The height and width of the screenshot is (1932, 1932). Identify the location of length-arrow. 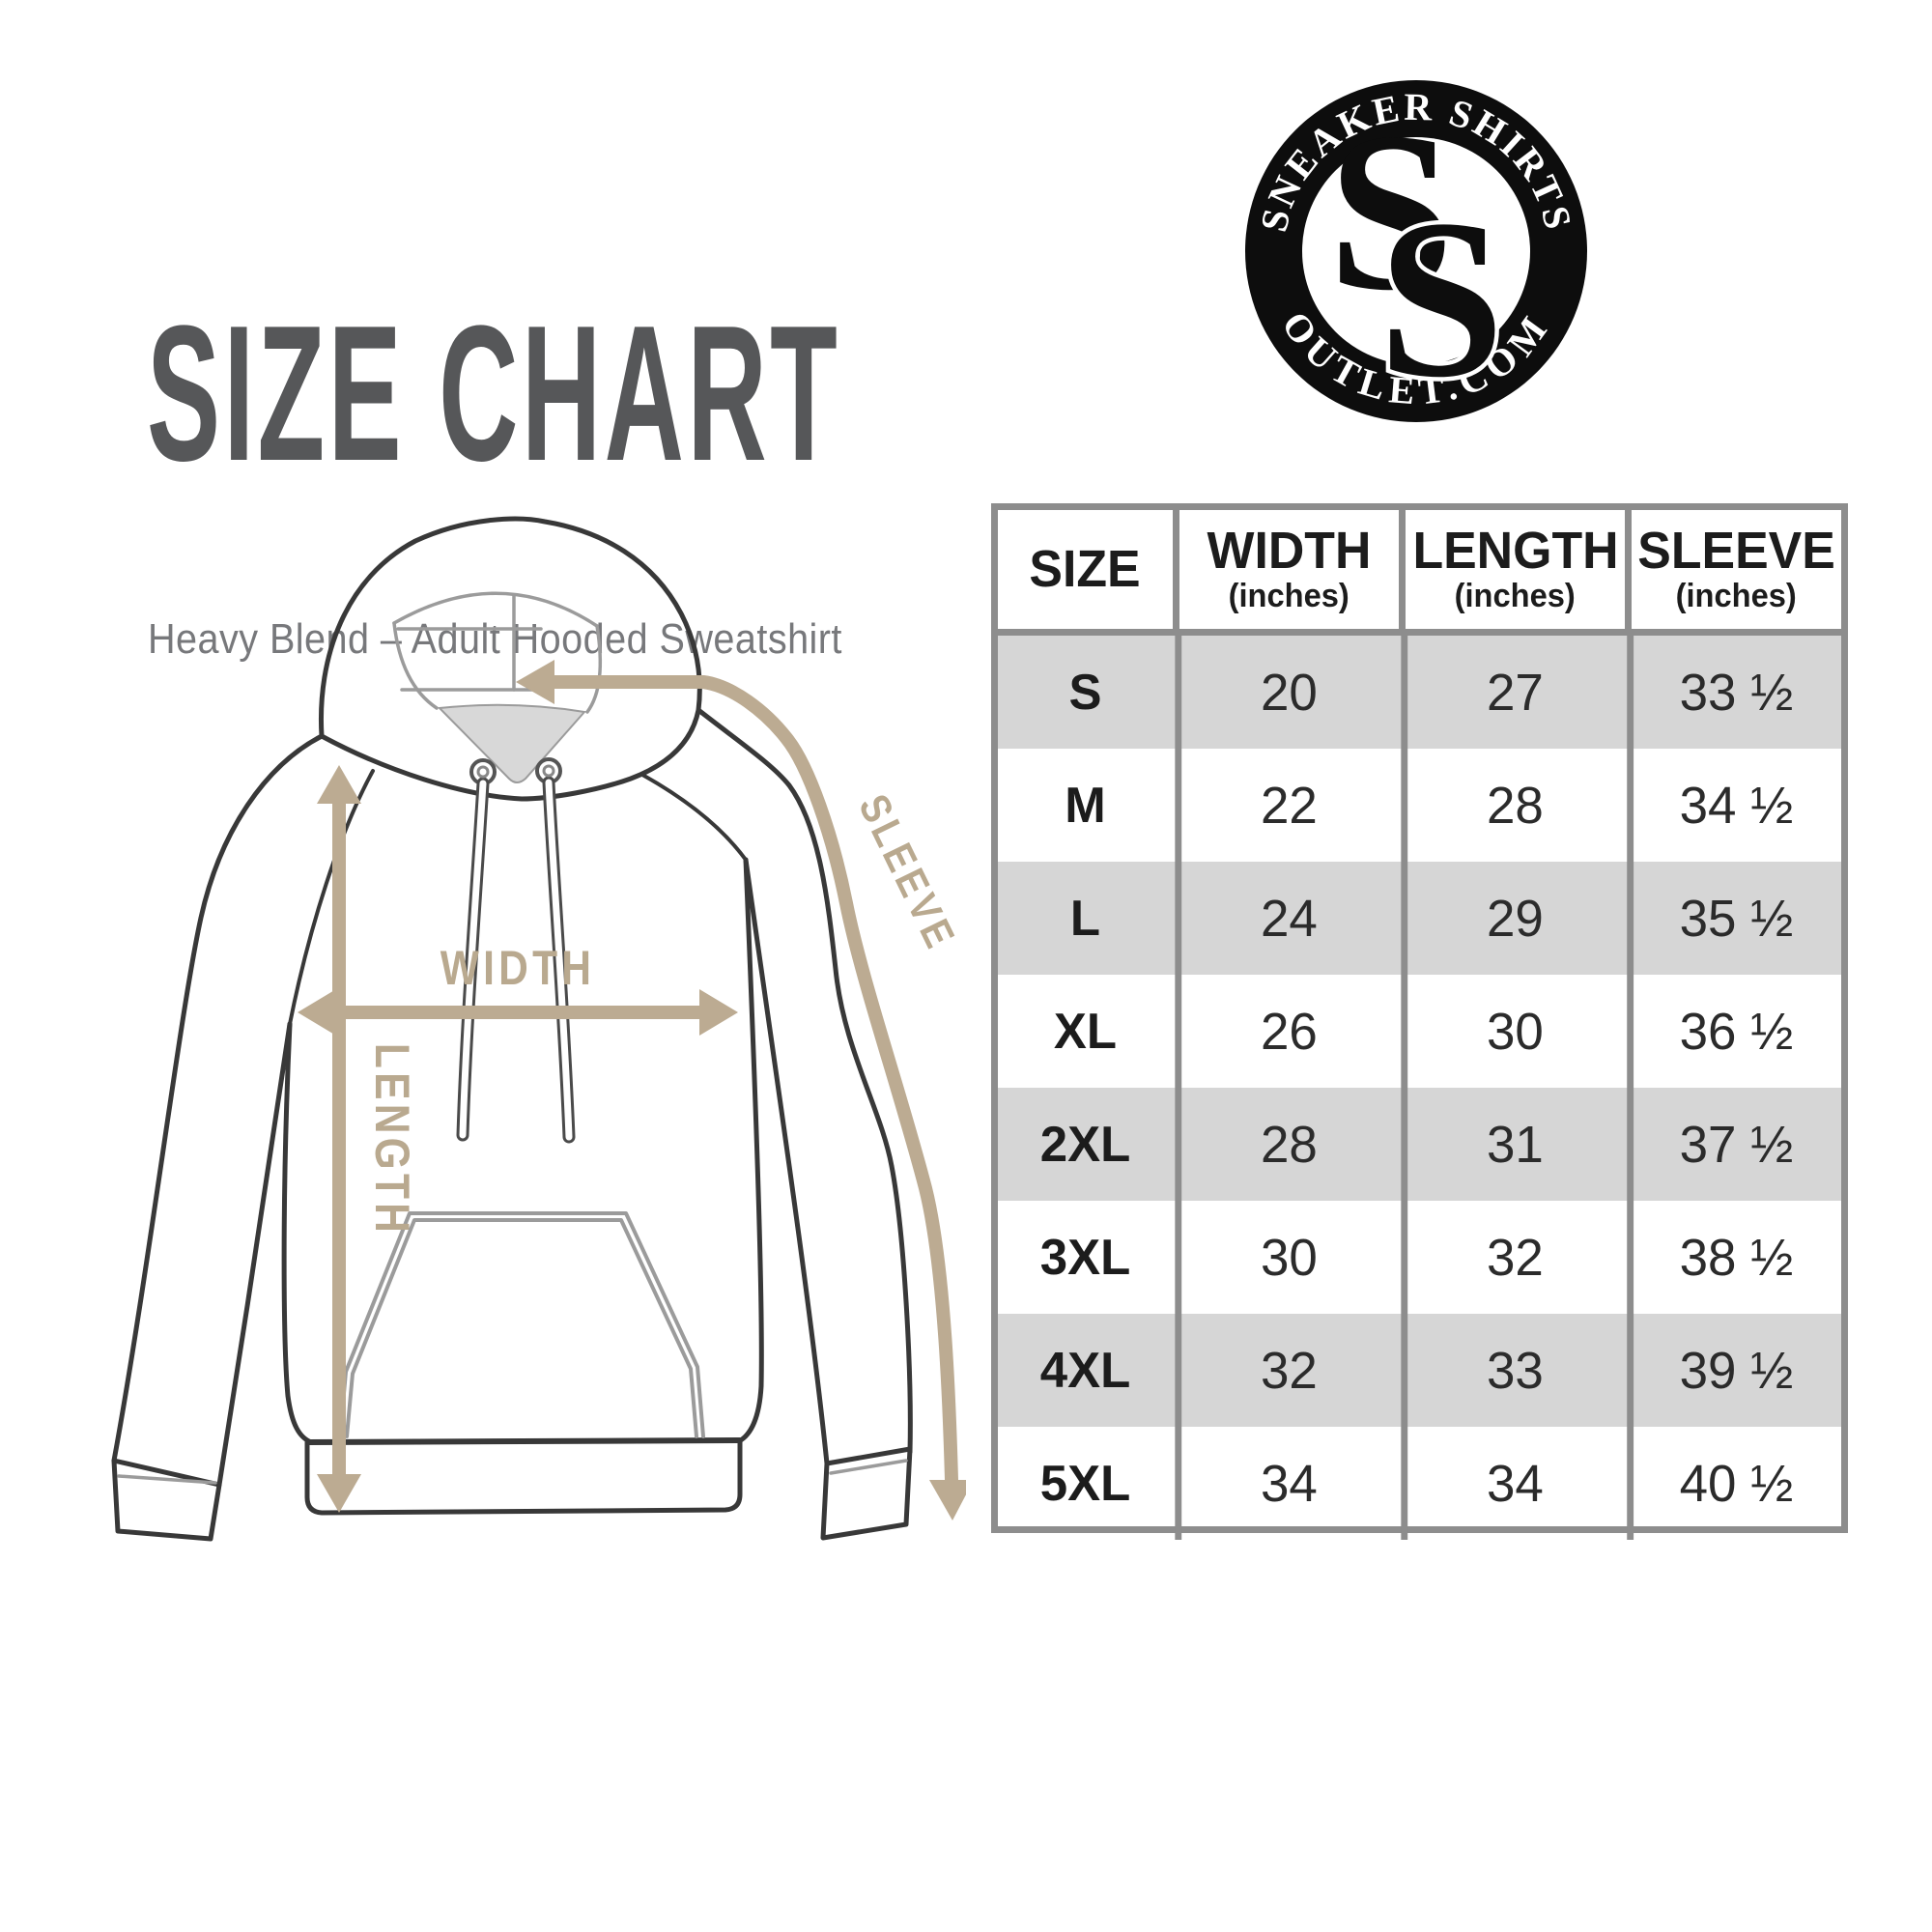
(339, 1139).